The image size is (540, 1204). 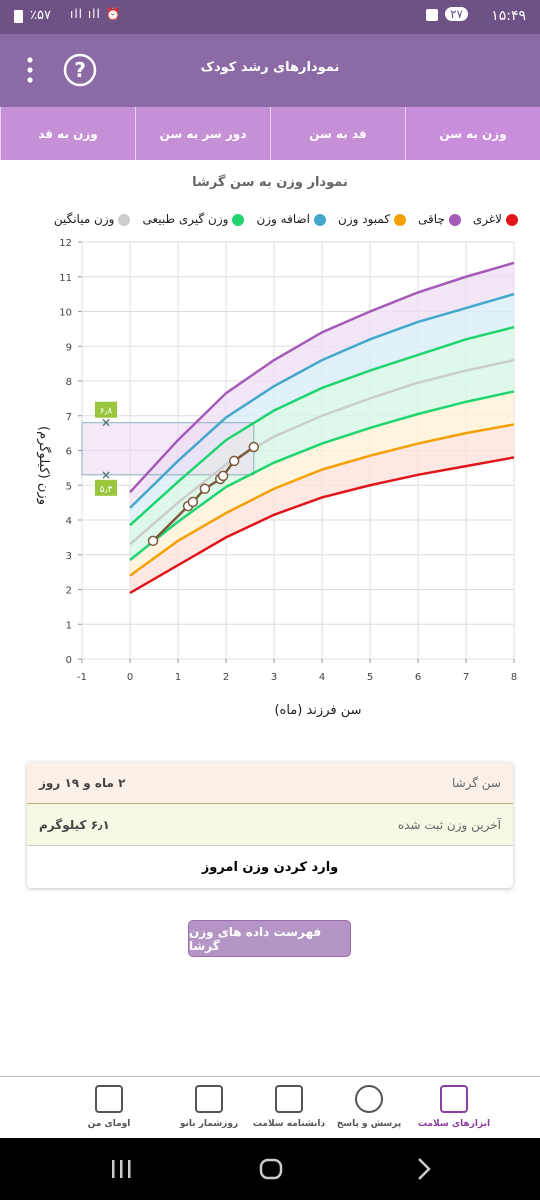 What do you see at coordinates (69, 382) in the screenshot?
I see `y-tick-label: 8` at bounding box center [69, 382].